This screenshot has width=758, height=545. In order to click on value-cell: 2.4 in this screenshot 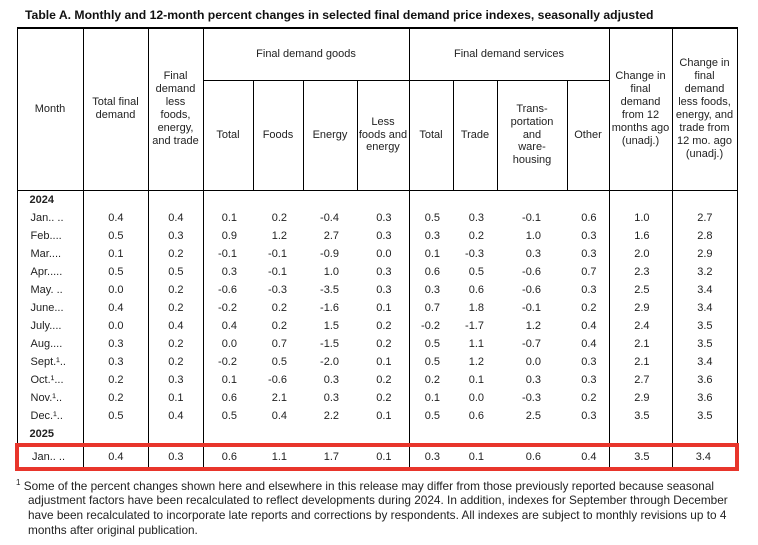, I will do `click(641, 325)`.